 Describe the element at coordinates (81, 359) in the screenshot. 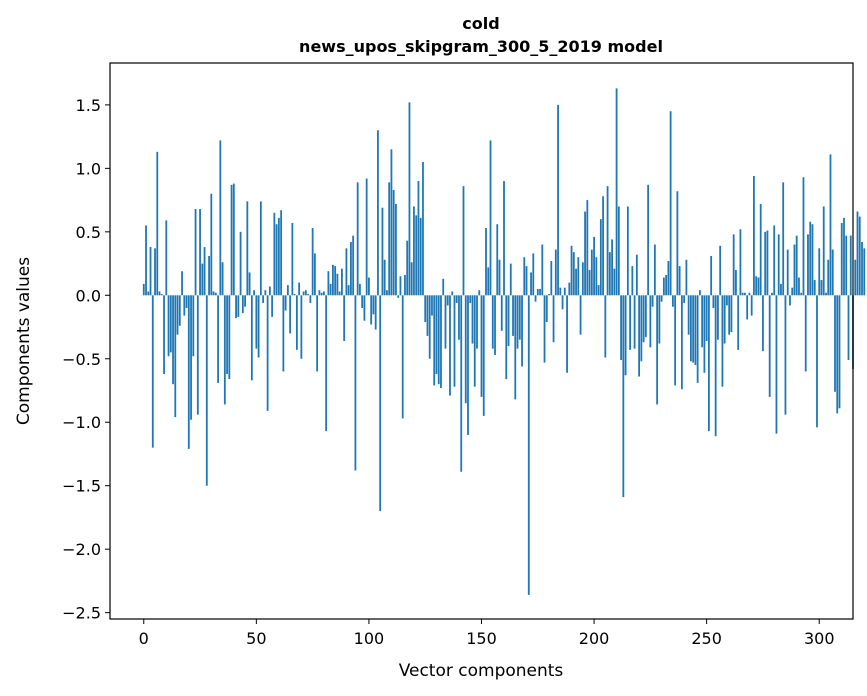

I see `y-tick-label: −0.5` at that location.